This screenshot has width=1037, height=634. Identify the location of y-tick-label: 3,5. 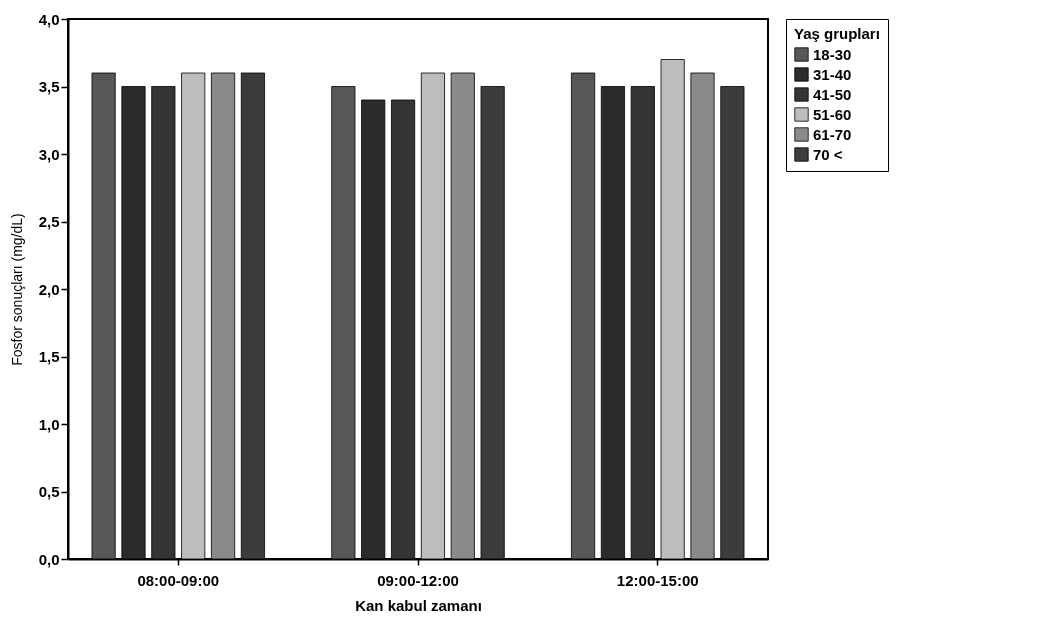
(49, 86).